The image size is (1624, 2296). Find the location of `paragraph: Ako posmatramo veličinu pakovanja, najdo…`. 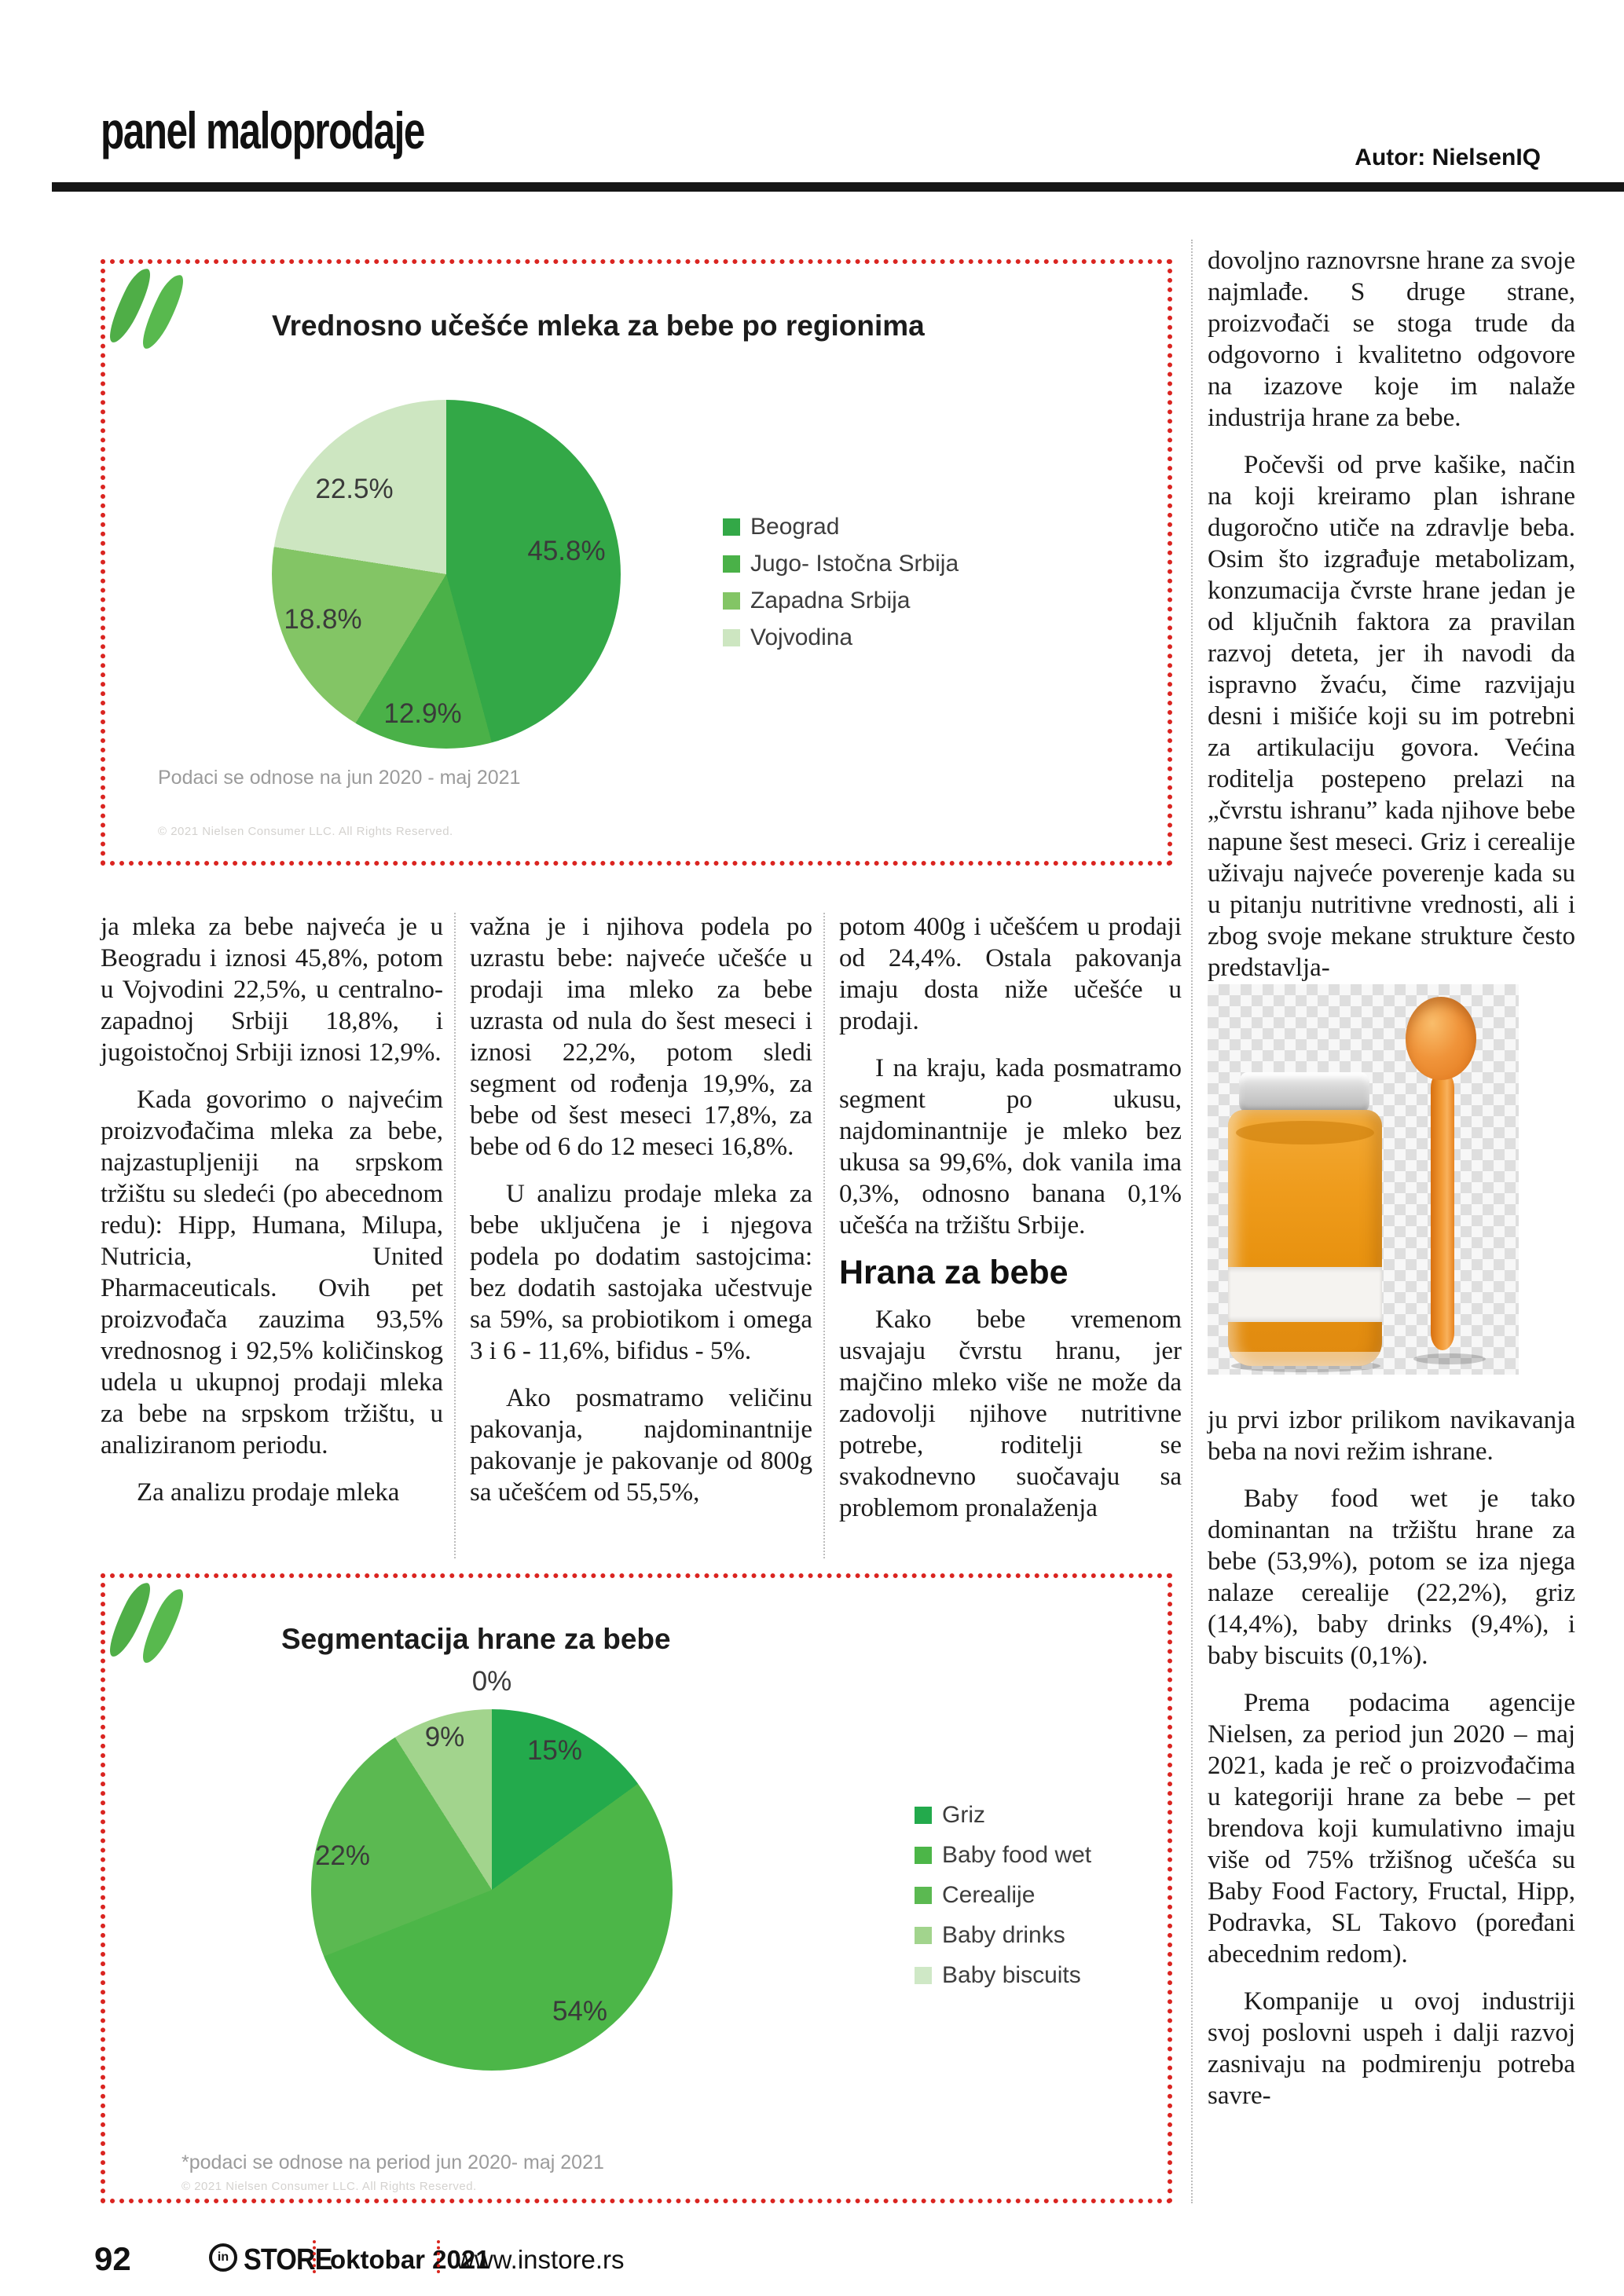

paragraph: Ako posmatramo veličinu pakovanja, najdo… is located at coordinates (641, 1445).